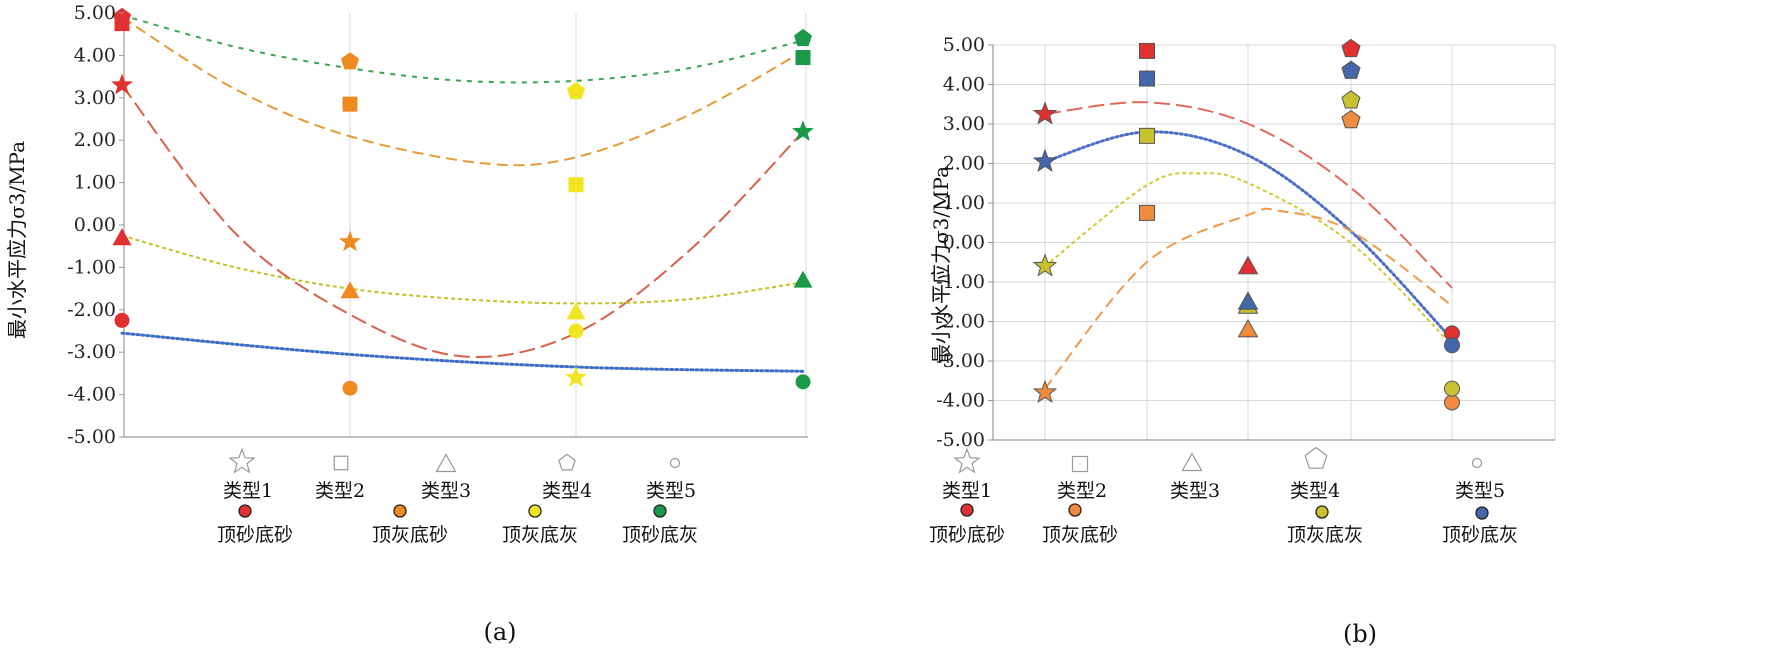 The image size is (1765, 651). I want to click on points-b, so click(1246, 224).